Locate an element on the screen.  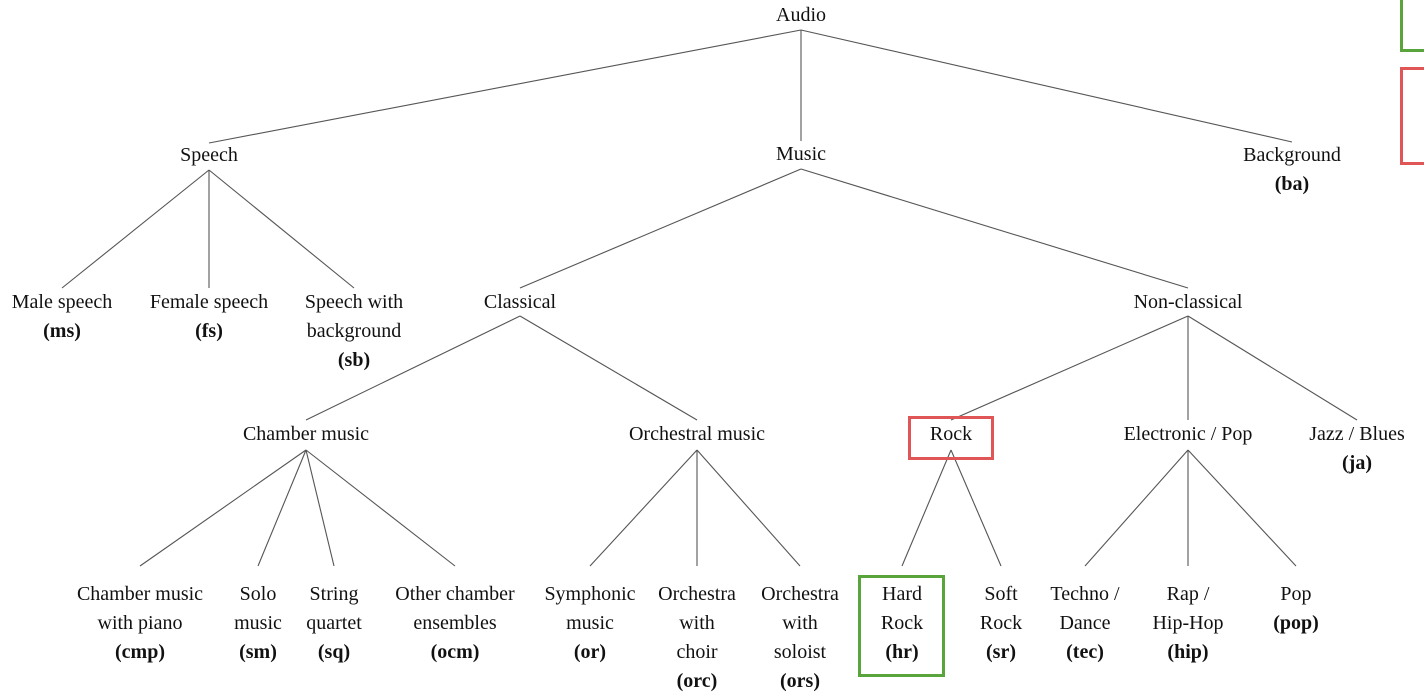
node-orchestra-choir: Orchestra with choir (orc) is located at coordinates (697, 638).